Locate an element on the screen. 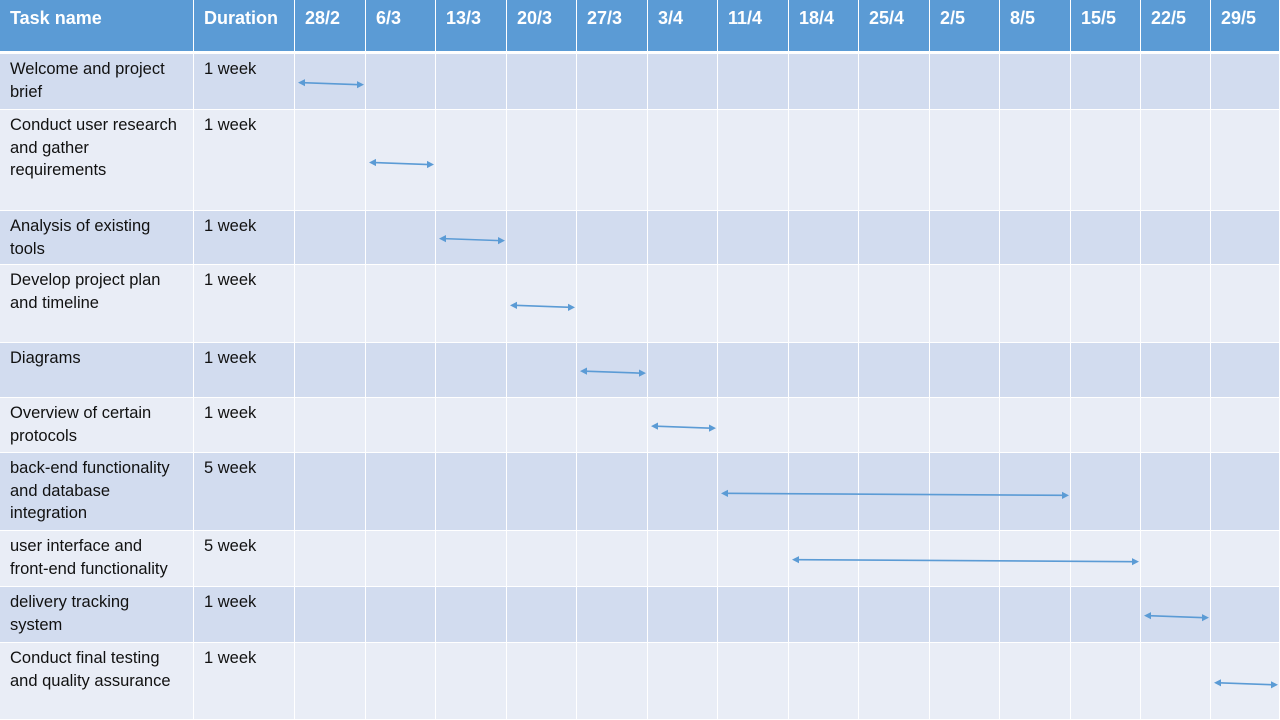 The width and height of the screenshot is (1280, 720). header-week-29-5: 29/5 is located at coordinates (1245, 27).